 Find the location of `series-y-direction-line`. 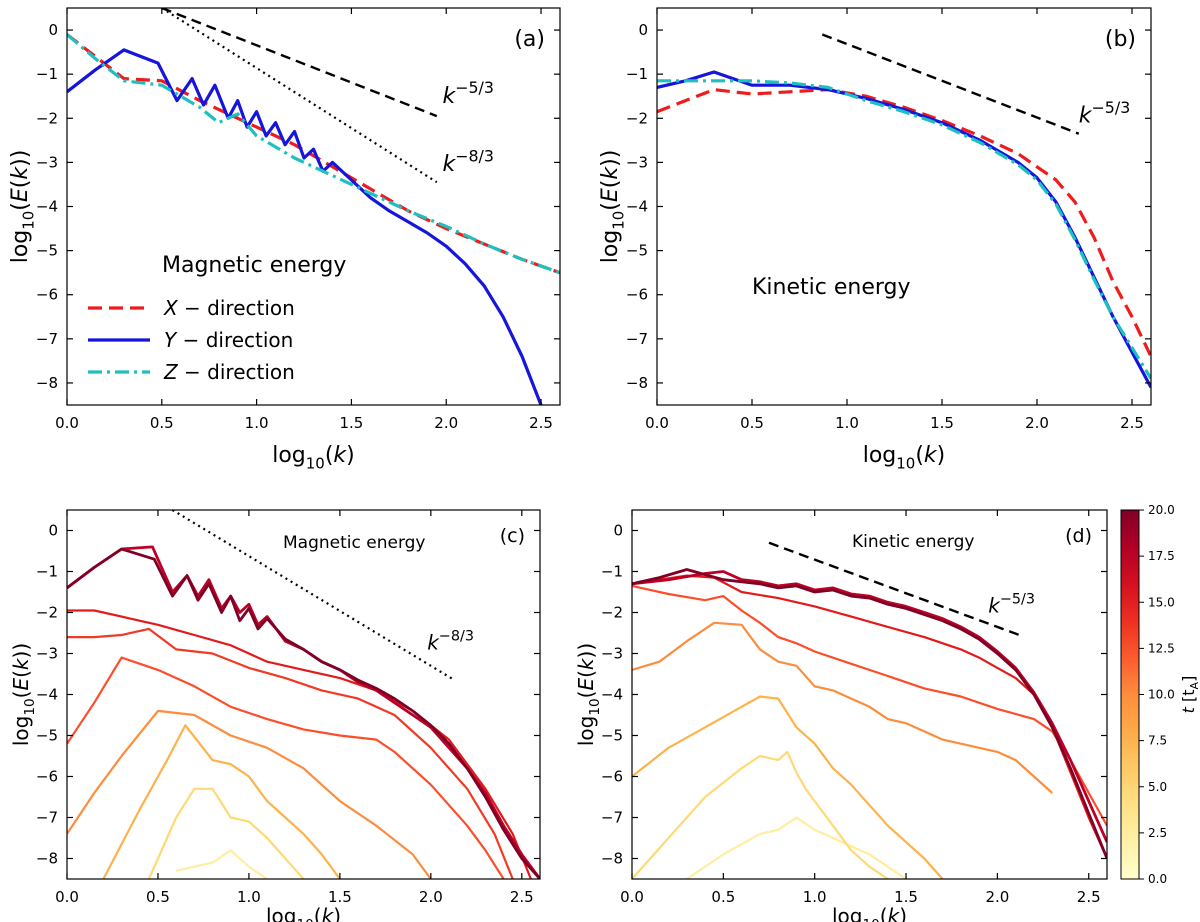

series-y-direction-line is located at coordinates (904, 229).